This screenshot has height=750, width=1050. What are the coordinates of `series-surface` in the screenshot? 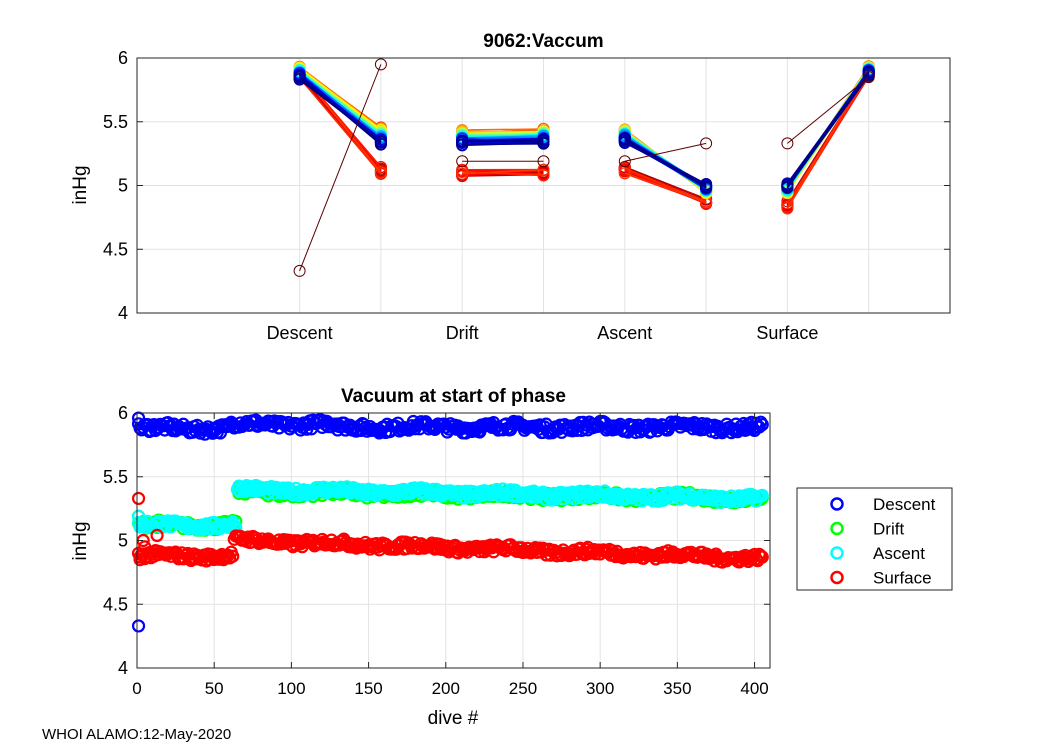 It's located at (450, 530).